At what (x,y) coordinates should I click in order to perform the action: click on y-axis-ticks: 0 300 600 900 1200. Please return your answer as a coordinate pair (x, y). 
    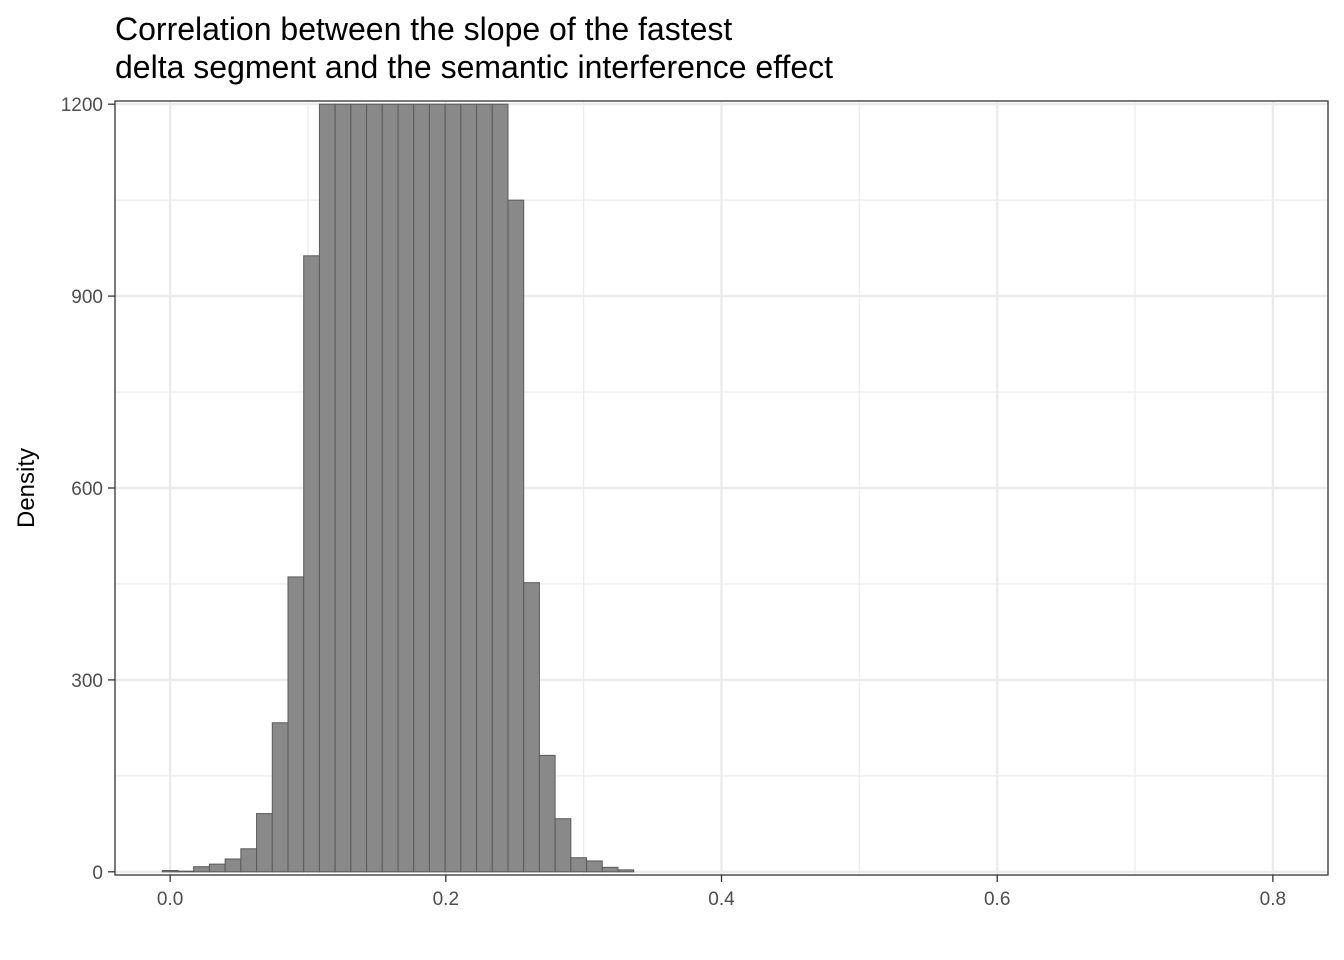
    Looking at the image, I should click on (88, 489).